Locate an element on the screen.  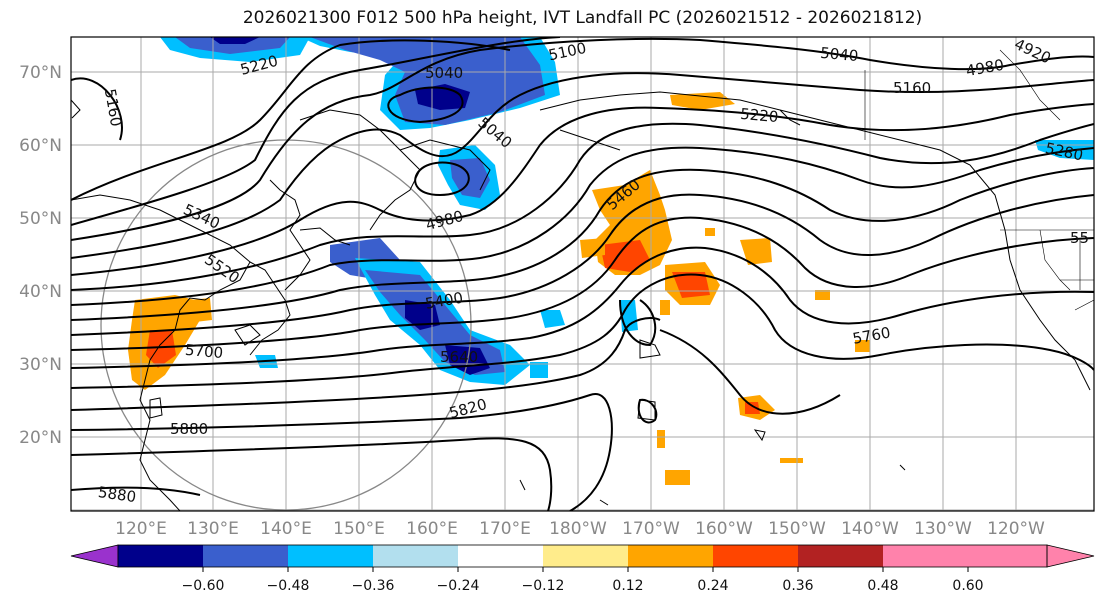
lon-label: 130°W is located at coordinates (943, 529).